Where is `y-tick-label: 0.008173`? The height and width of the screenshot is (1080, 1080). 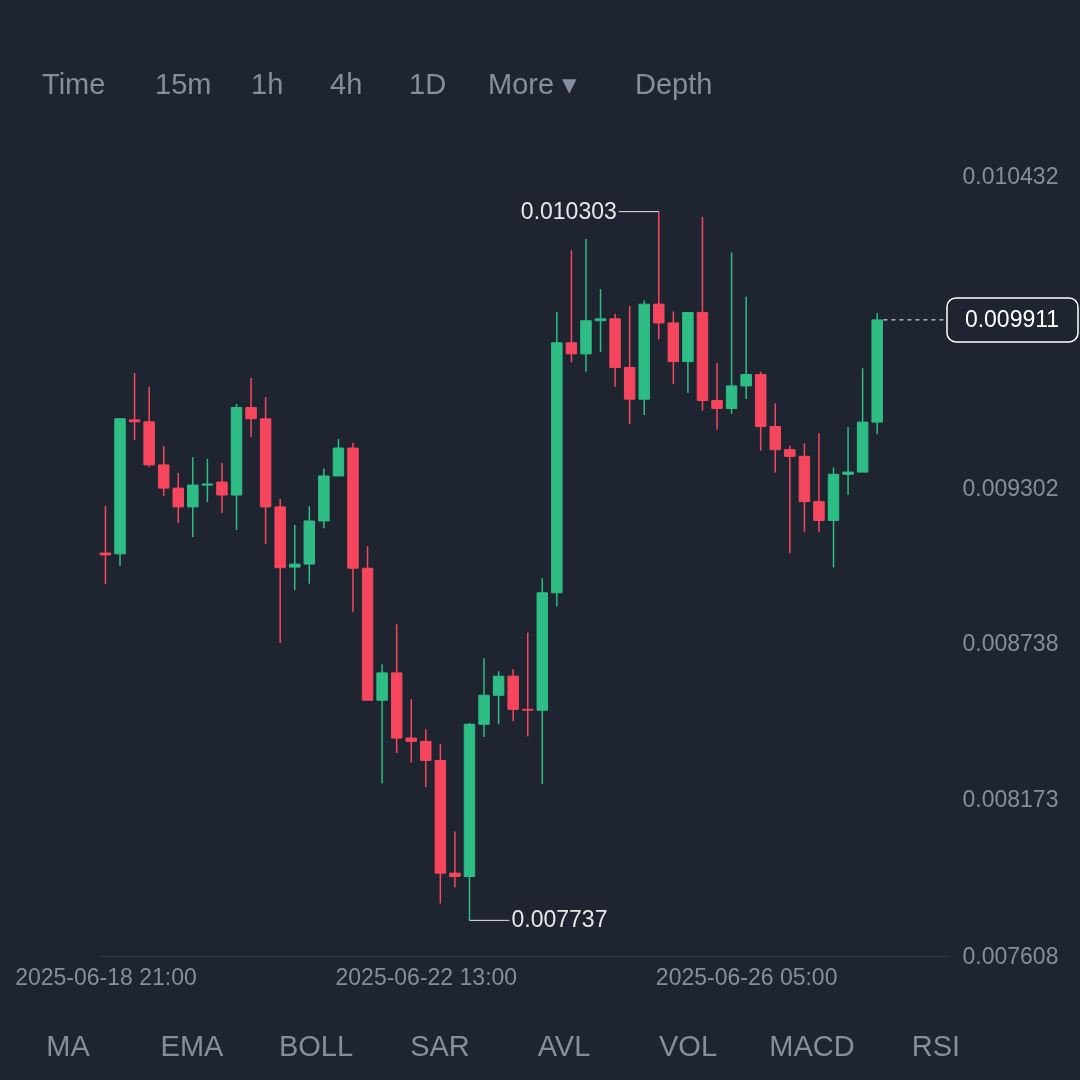
y-tick-label: 0.008173 is located at coordinates (1010, 799).